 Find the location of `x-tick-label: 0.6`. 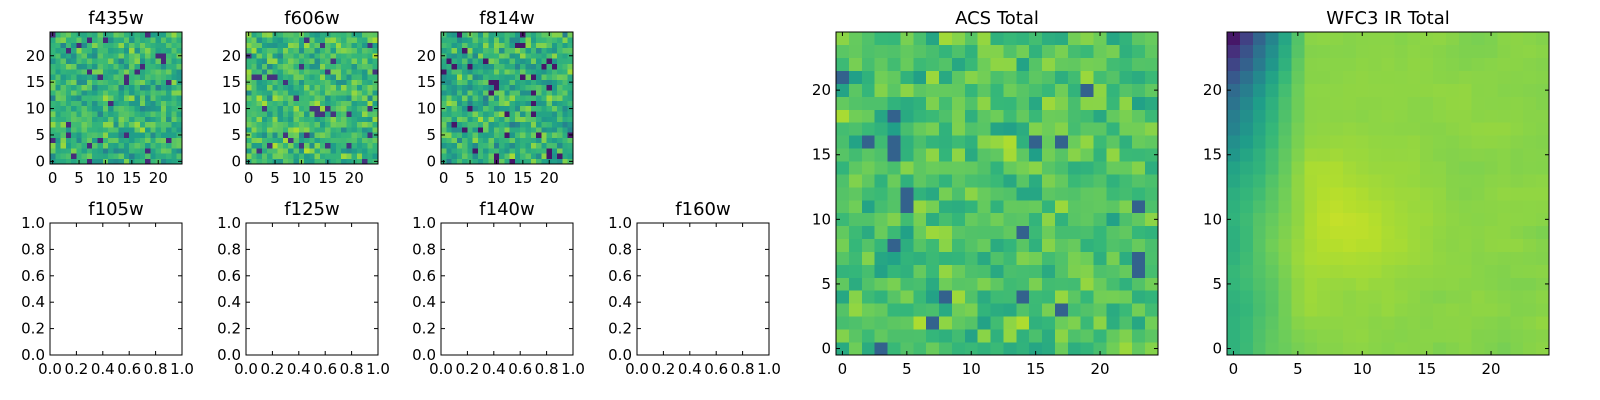

x-tick-label: 0.6 is located at coordinates (325, 369).